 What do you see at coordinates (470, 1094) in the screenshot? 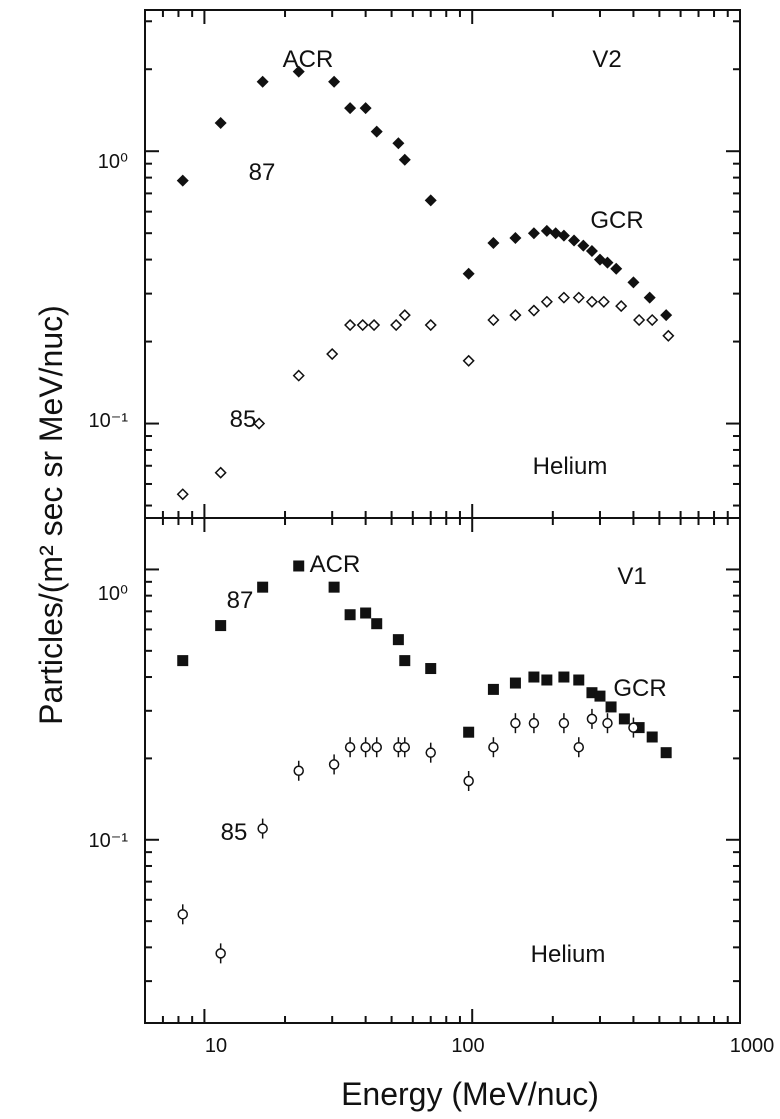
I see `x-axis-title: Energy (MeV/nuc)` at bounding box center [470, 1094].